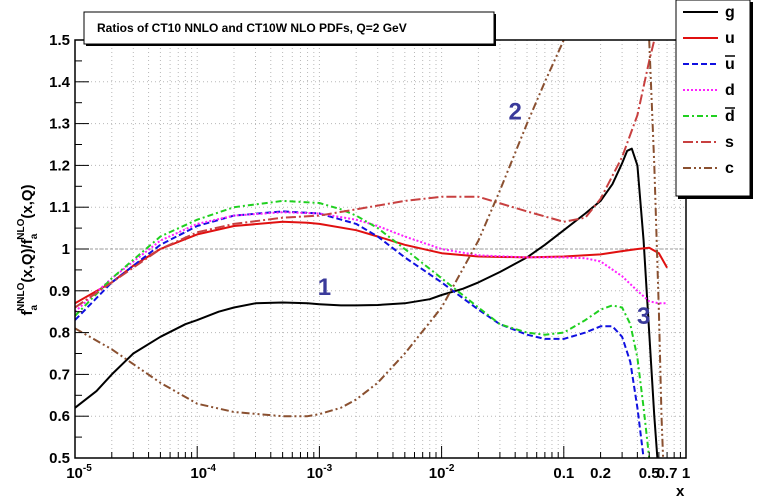 The width and height of the screenshot is (757, 504). What do you see at coordinates (729, 142) in the screenshot?
I see `legend-label-s: s` at bounding box center [729, 142].